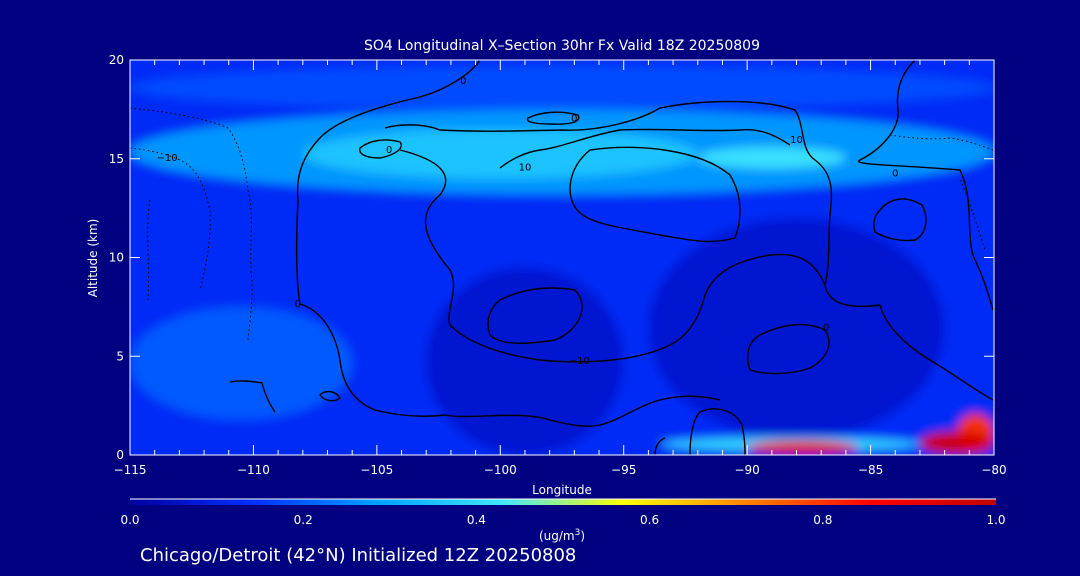 This screenshot has height=576, width=1080. What do you see at coordinates (120, 455) in the screenshot?
I see `y-tick-label: 0` at bounding box center [120, 455].